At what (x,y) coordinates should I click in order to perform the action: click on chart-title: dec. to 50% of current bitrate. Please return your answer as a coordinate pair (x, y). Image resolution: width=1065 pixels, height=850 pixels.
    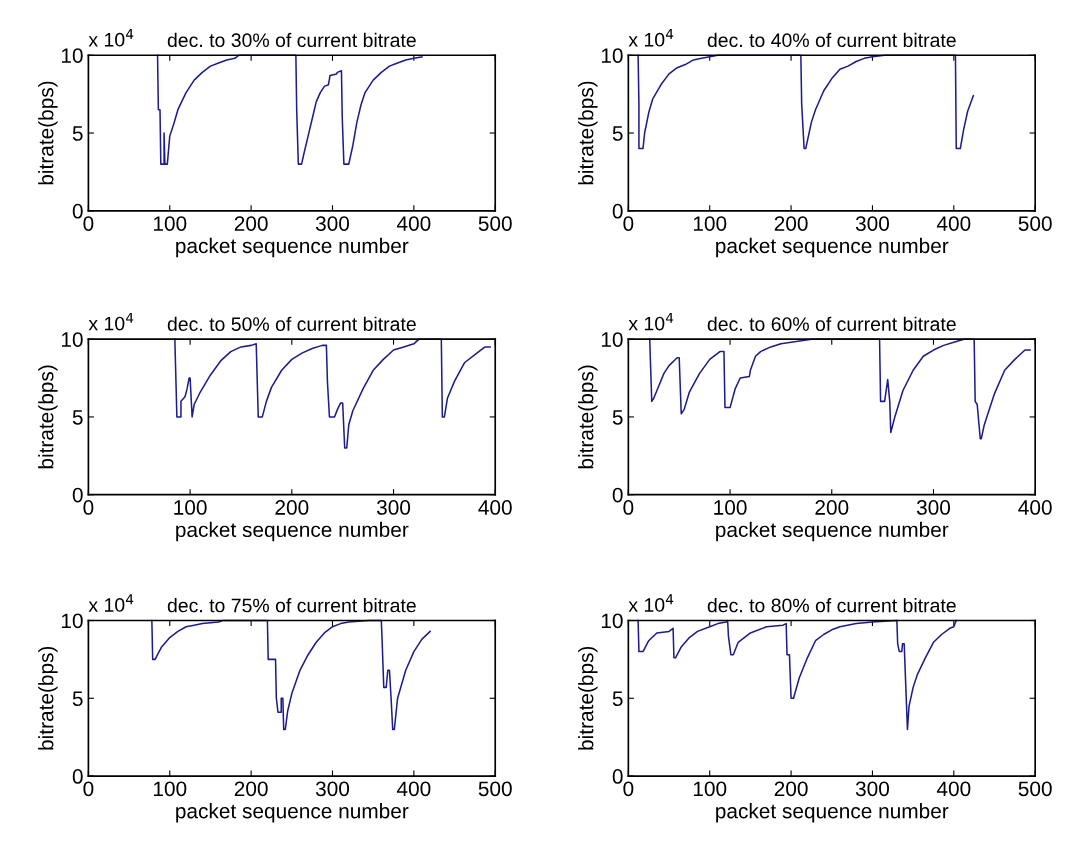
    Looking at the image, I should click on (291, 324).